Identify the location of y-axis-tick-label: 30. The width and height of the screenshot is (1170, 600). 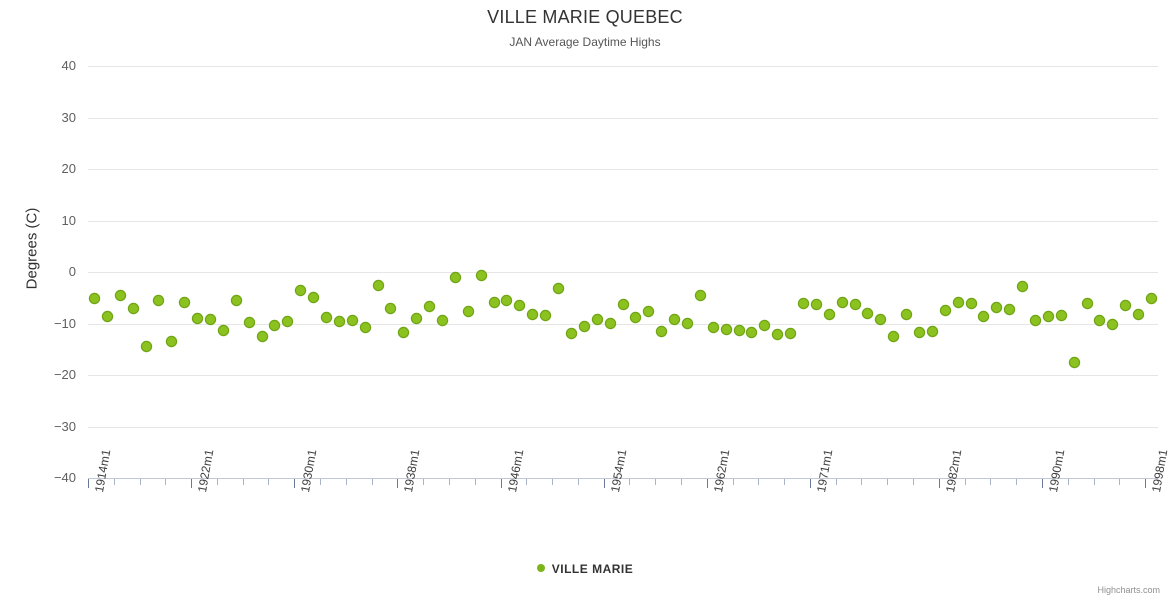
(68, 117).